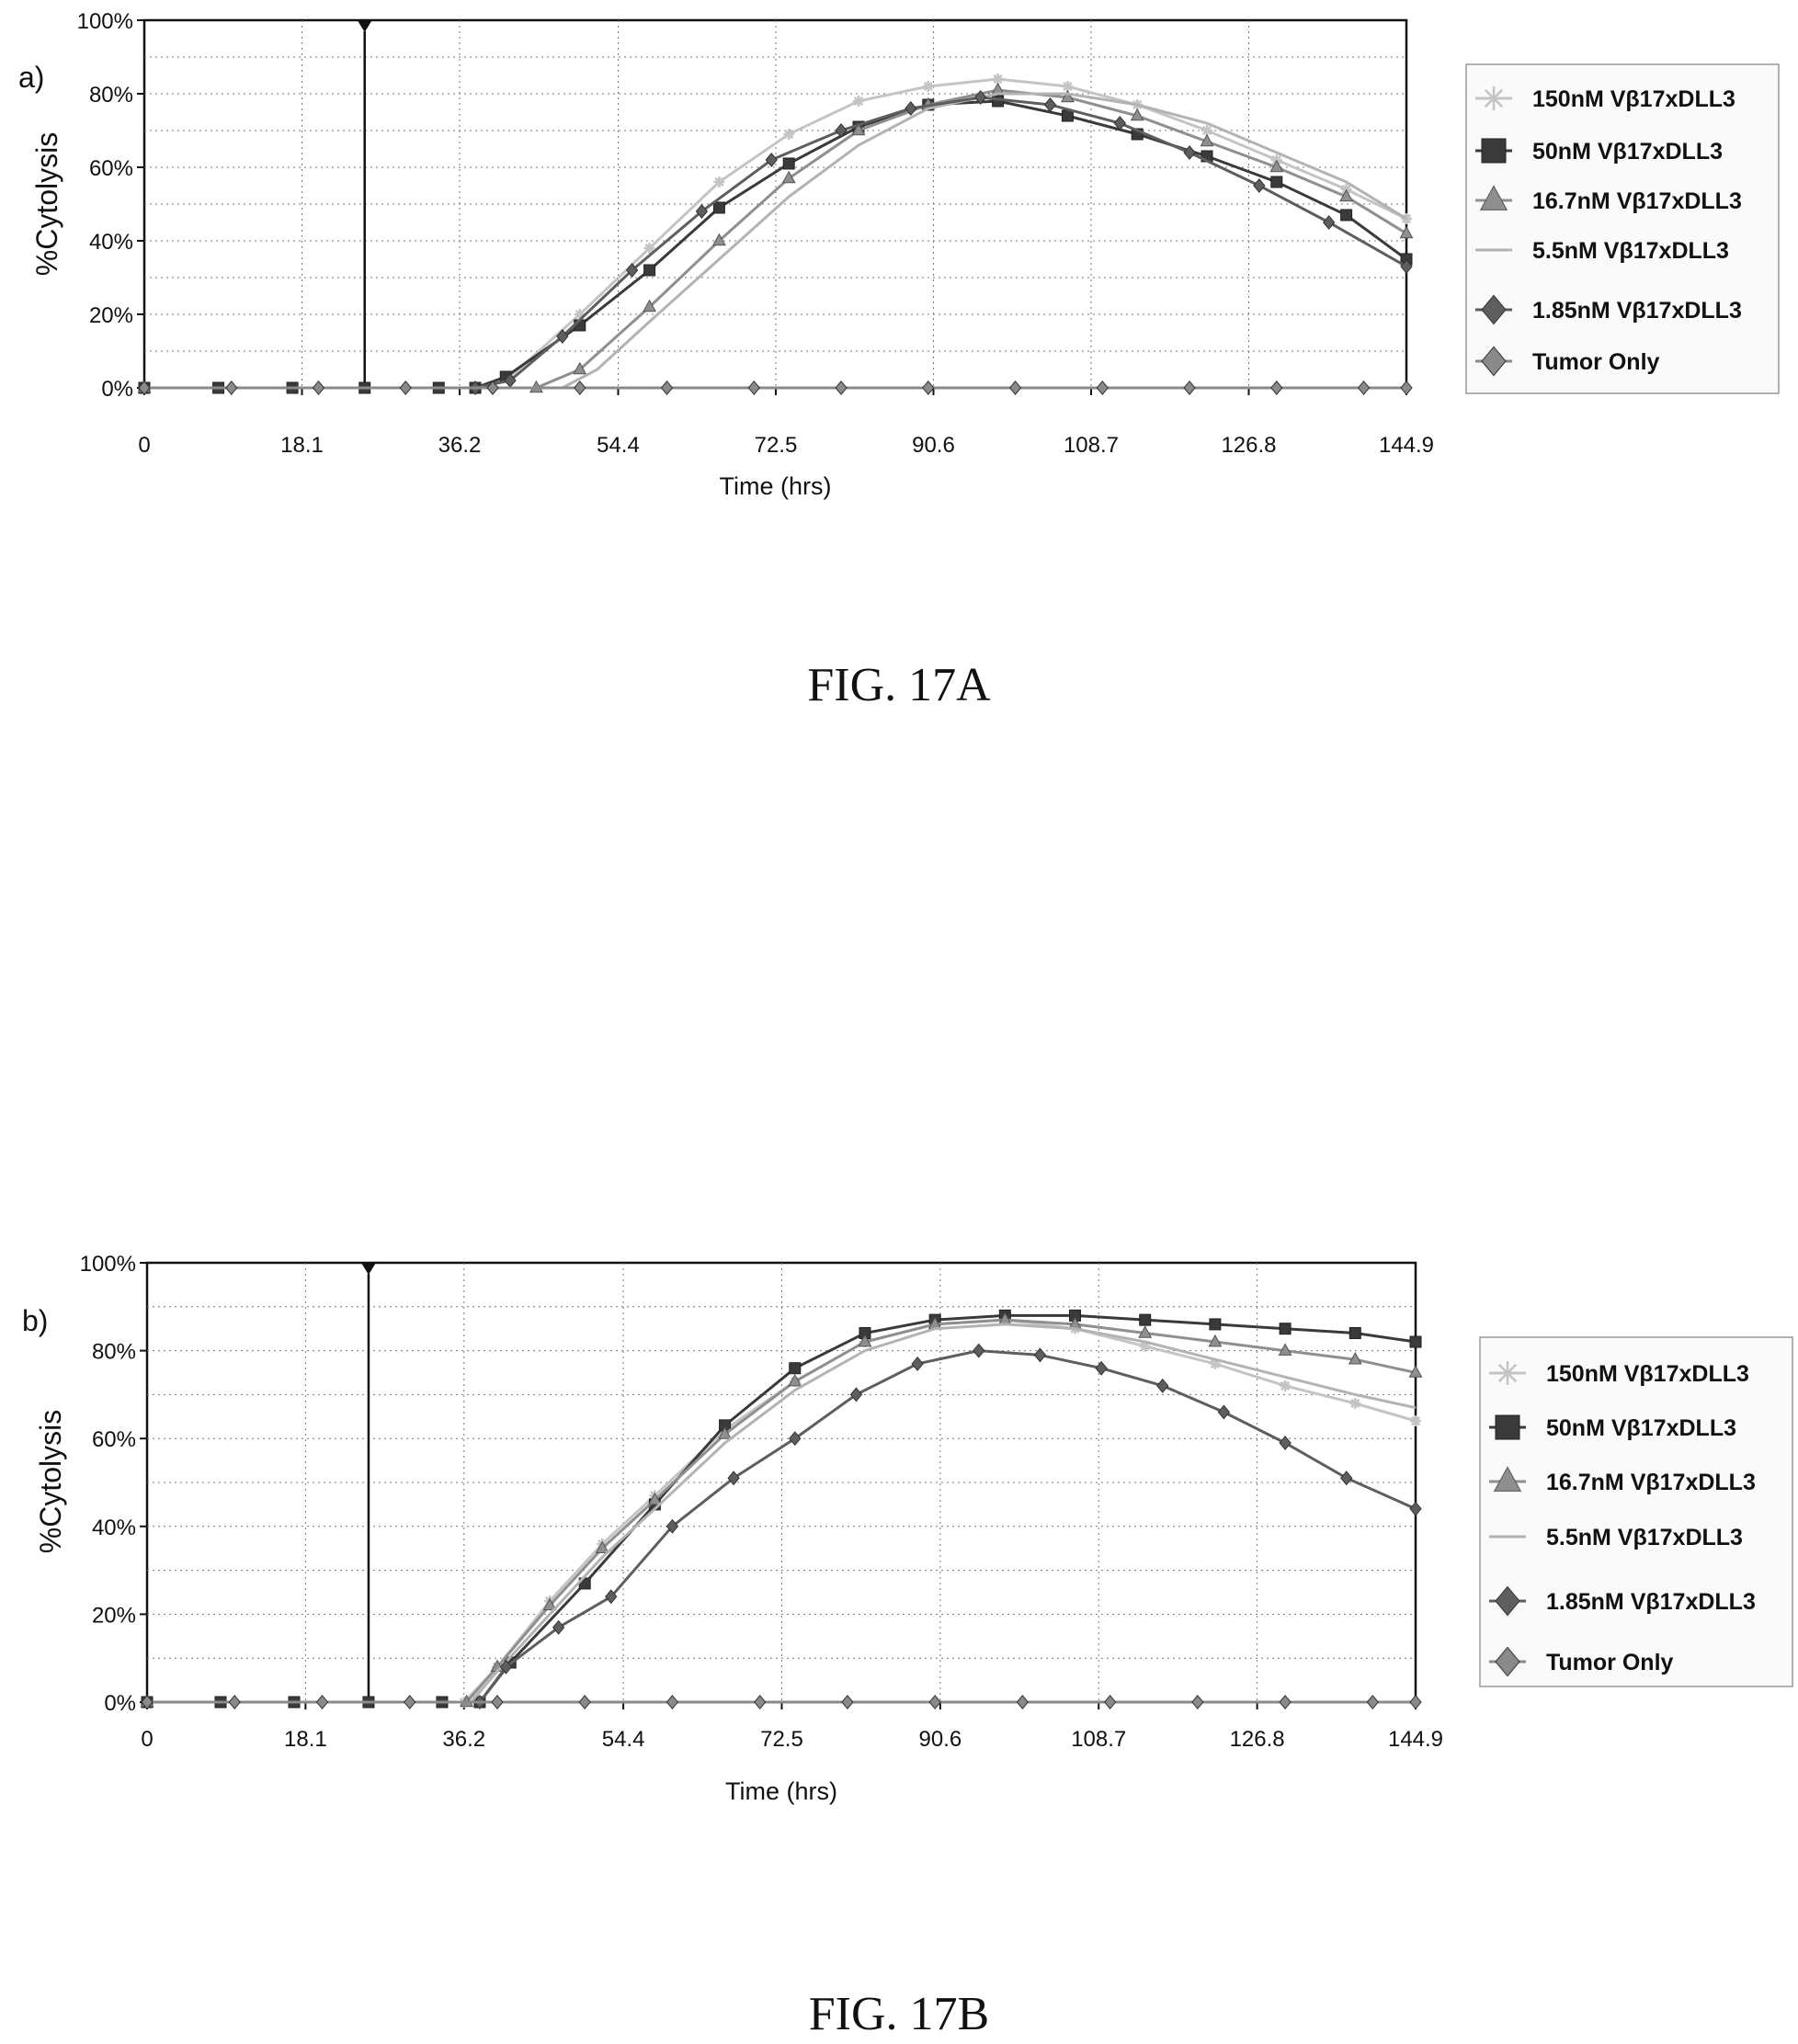 Image resolution: width=1798 pixels, height=2044 pixels. What do you see at coordinates (1636, 1511) in the screenshot?
I see `legend-box` at bounding box center [1636, 1511].